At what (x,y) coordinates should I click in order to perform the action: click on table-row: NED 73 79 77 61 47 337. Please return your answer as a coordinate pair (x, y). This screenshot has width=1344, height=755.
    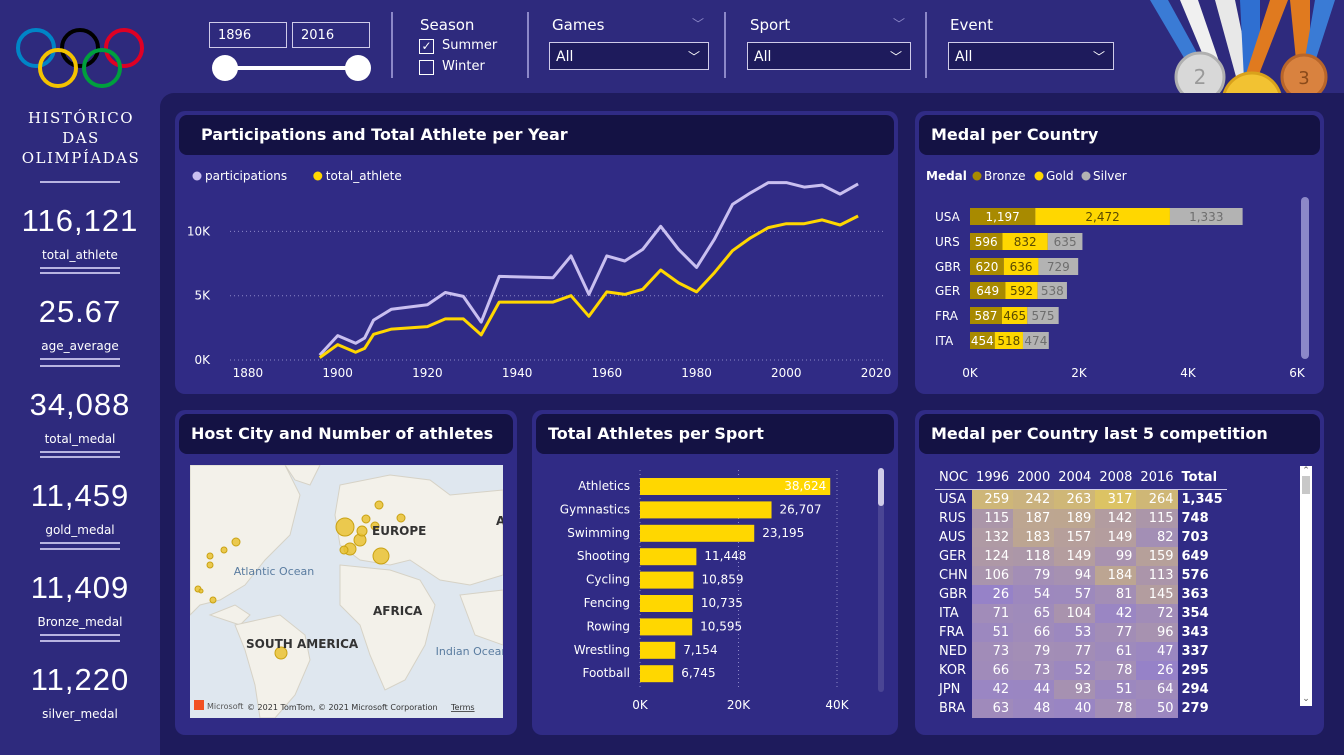
    Looking at the image, I should click on (1081, 651).